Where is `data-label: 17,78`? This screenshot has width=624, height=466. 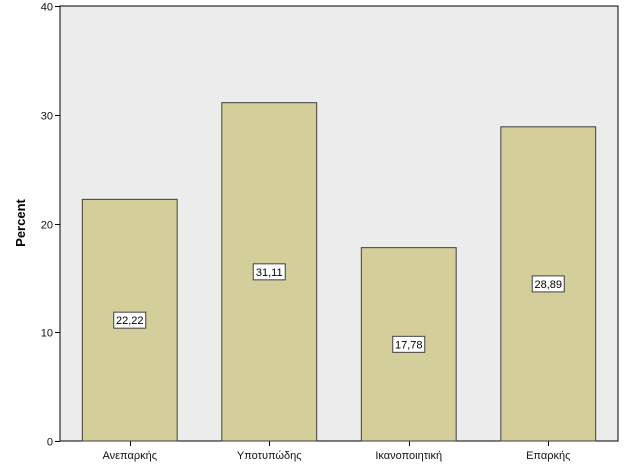 data-label: 17,78 is located at coordinates (409, 345).